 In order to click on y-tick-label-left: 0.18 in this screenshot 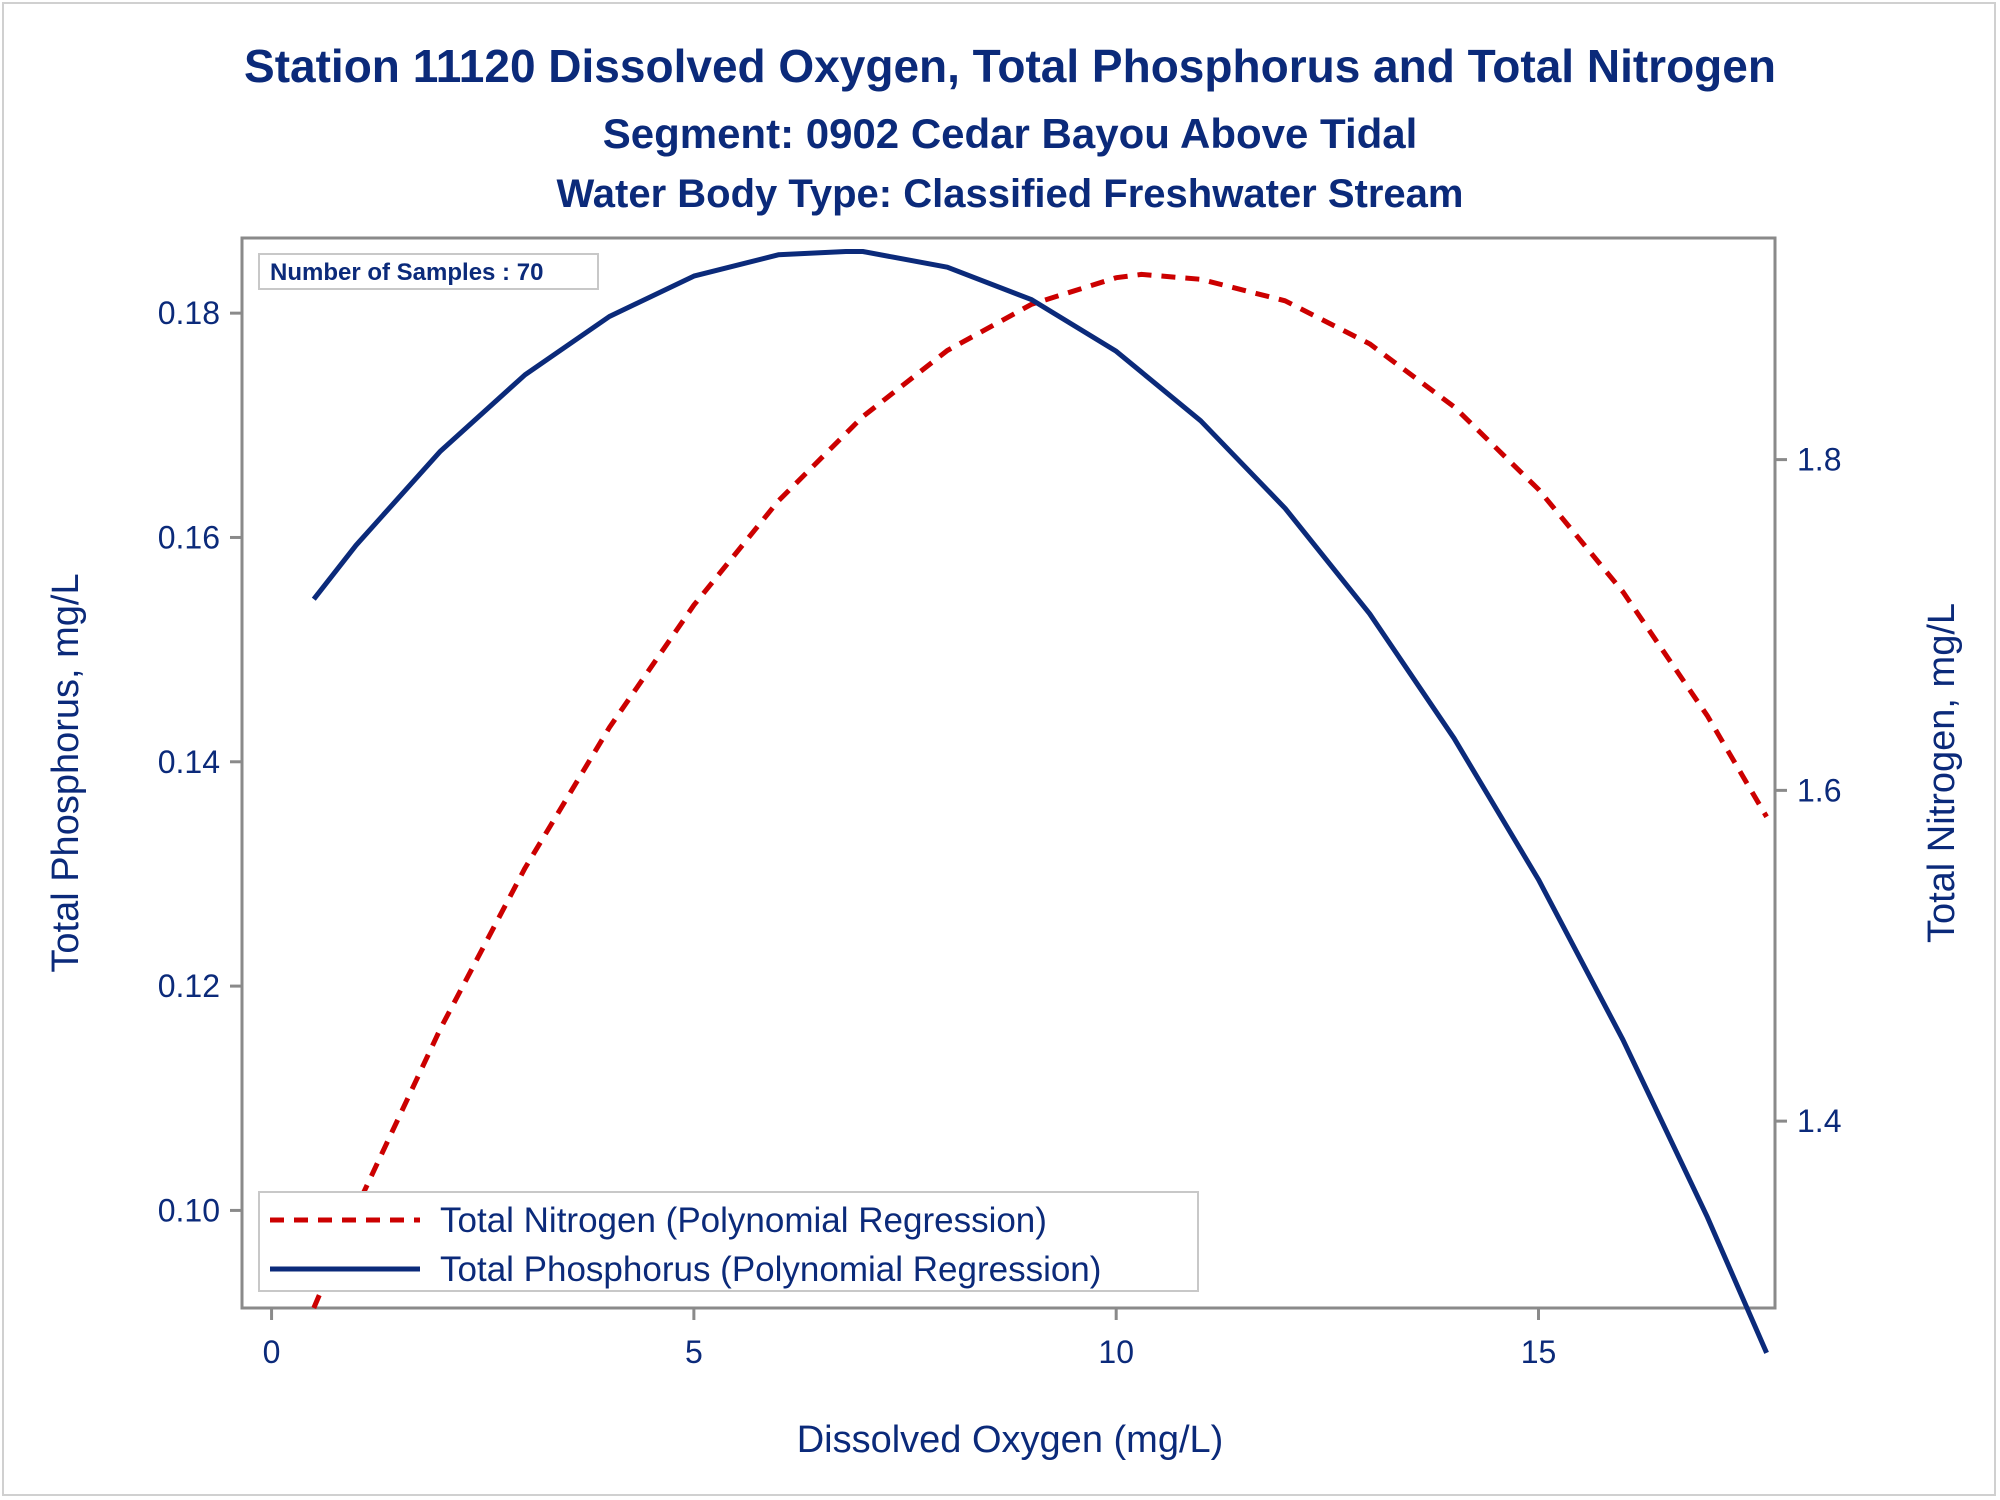, I will do `click(189, 313)`.